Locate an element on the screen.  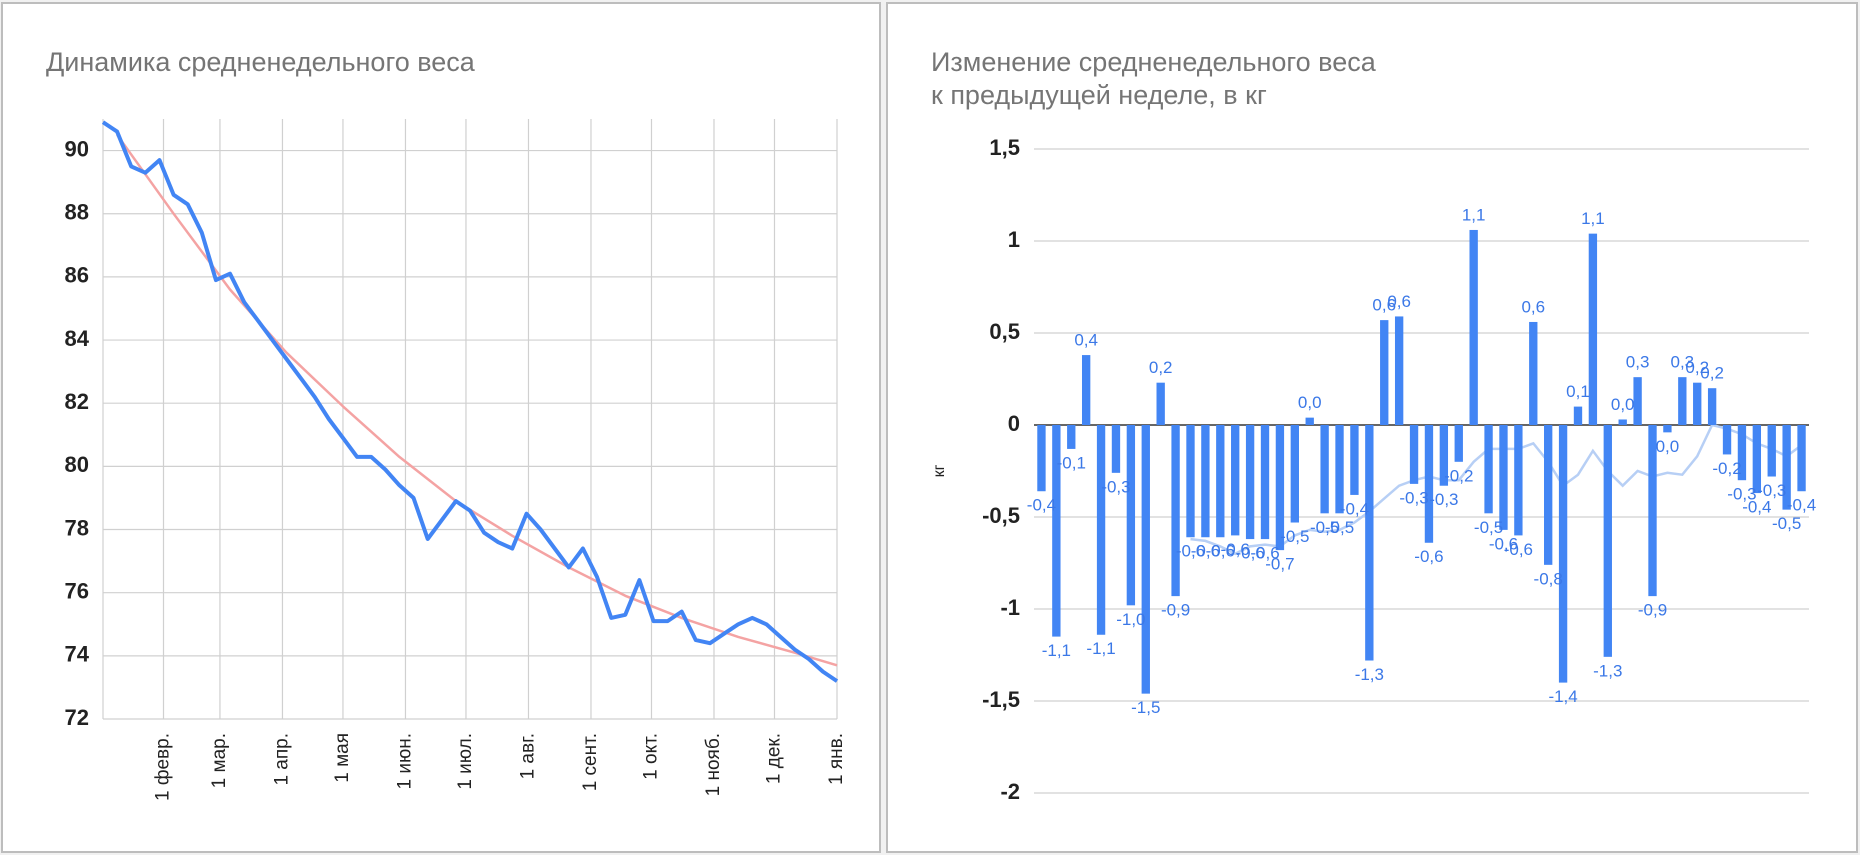
y-tick-label: 1 is located at coordinates (1014, 239).